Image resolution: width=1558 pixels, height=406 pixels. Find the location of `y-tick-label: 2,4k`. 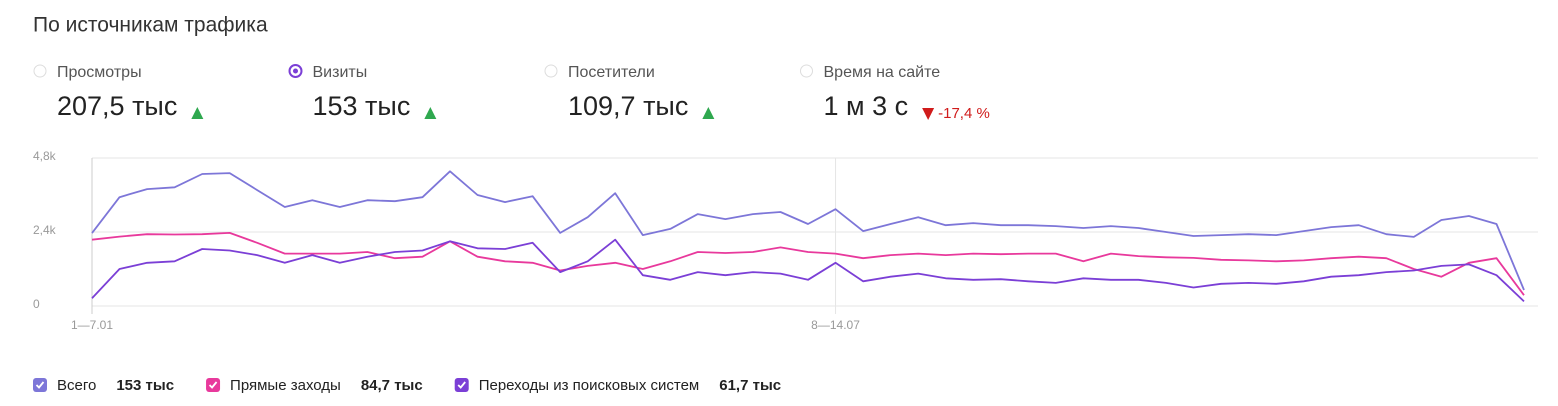

y-tick-label: 2,4k is located at coordinates (45, 230).